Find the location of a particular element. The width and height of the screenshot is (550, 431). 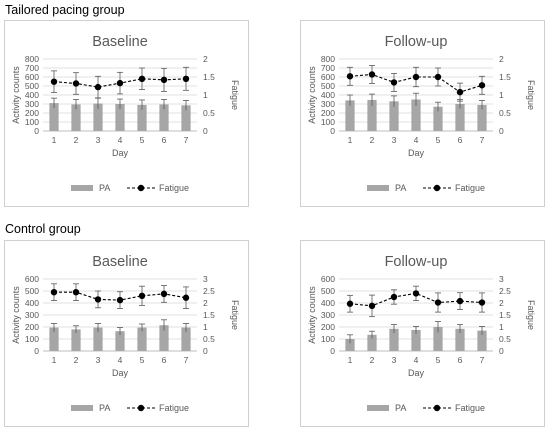

y2-tick-label: 3 is located at coordinates (501, 279).